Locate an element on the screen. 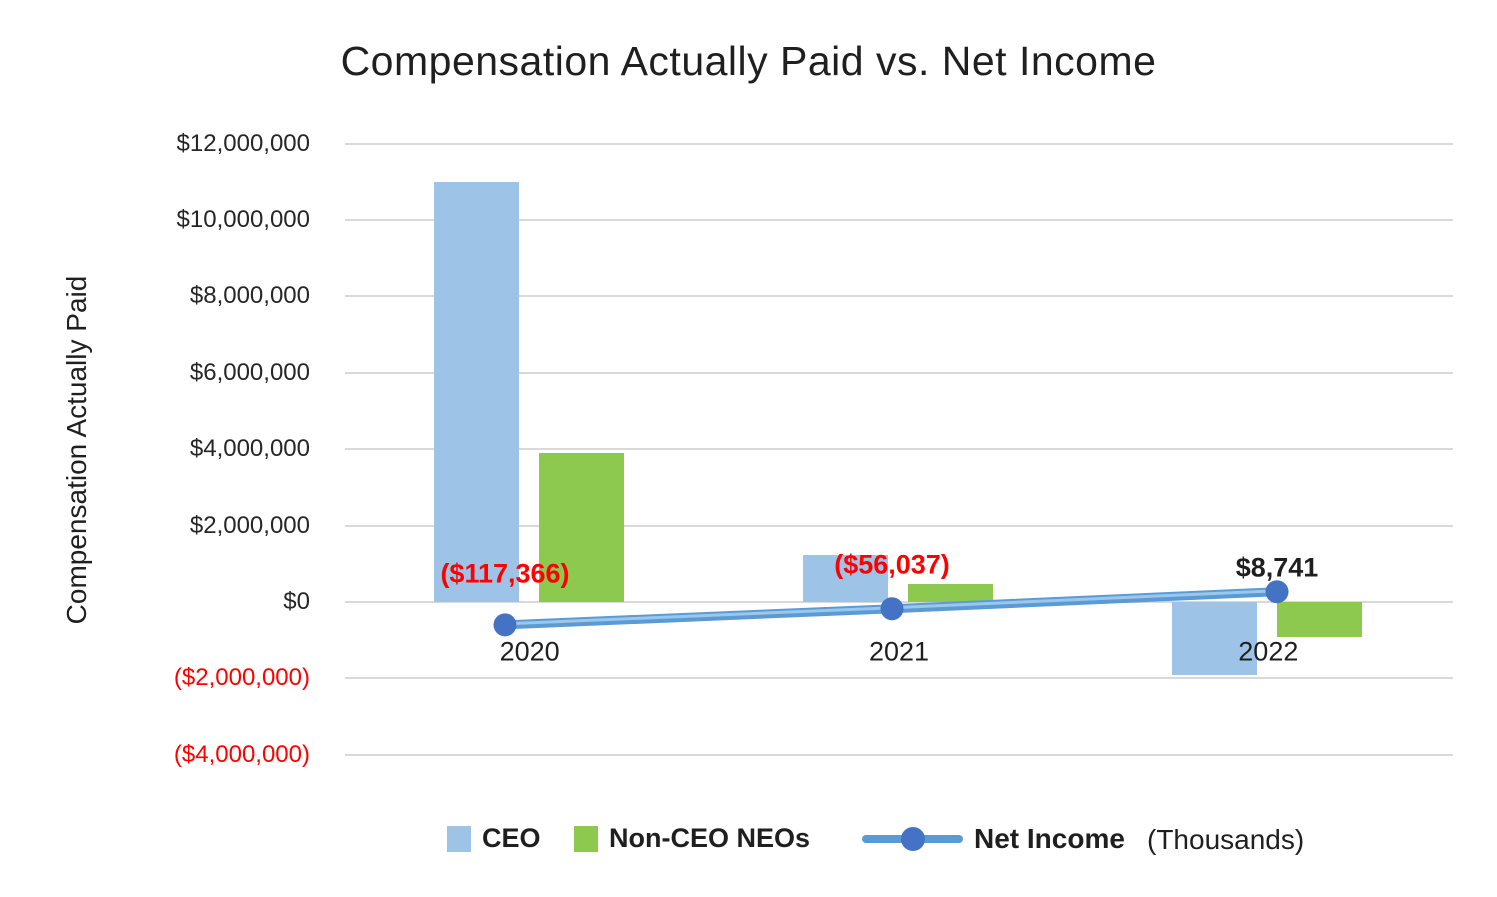  bar-non-ceo-neos-2021 is located at coordinates (950, 593).